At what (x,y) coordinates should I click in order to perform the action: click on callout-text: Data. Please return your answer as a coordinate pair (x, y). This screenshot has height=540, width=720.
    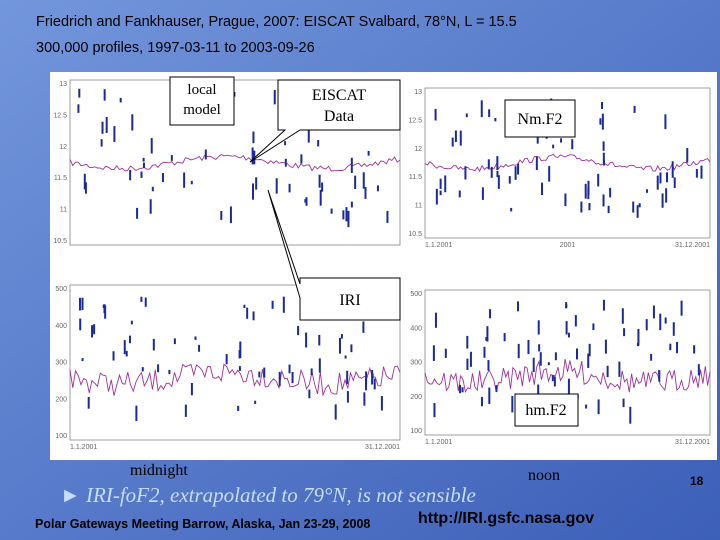
    Looking at the image, I should click on (339, 116).